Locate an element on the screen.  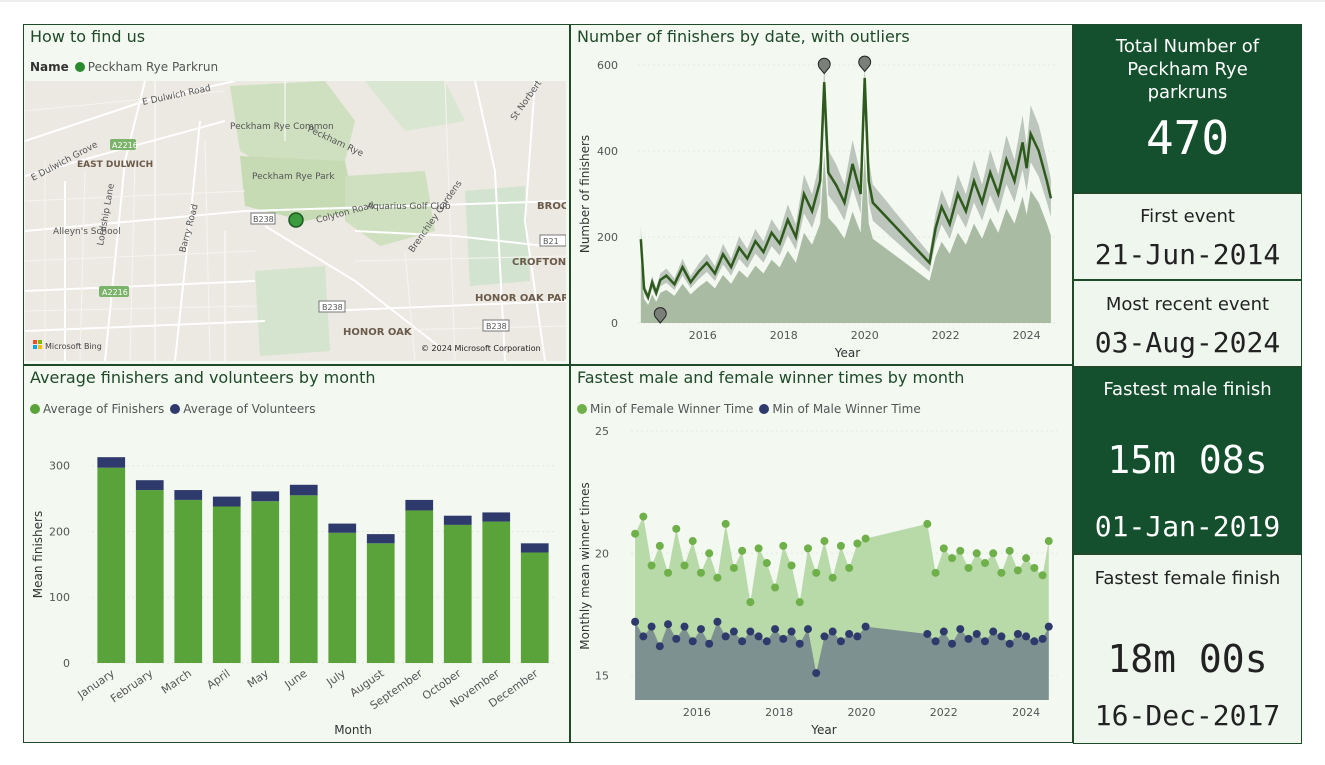
y-tick-label: 400 is located at coordinates (607, 151).